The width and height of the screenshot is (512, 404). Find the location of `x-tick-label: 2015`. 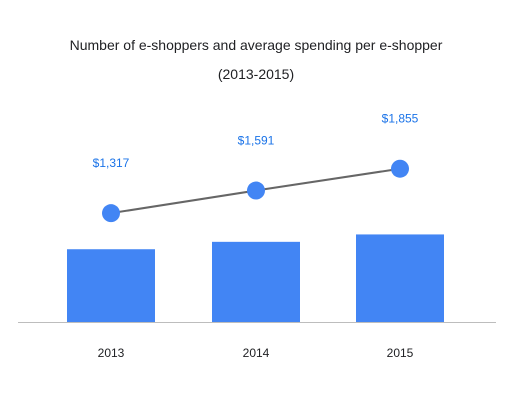

x-tick-label: 2015 is located at coordinates (400, 353).